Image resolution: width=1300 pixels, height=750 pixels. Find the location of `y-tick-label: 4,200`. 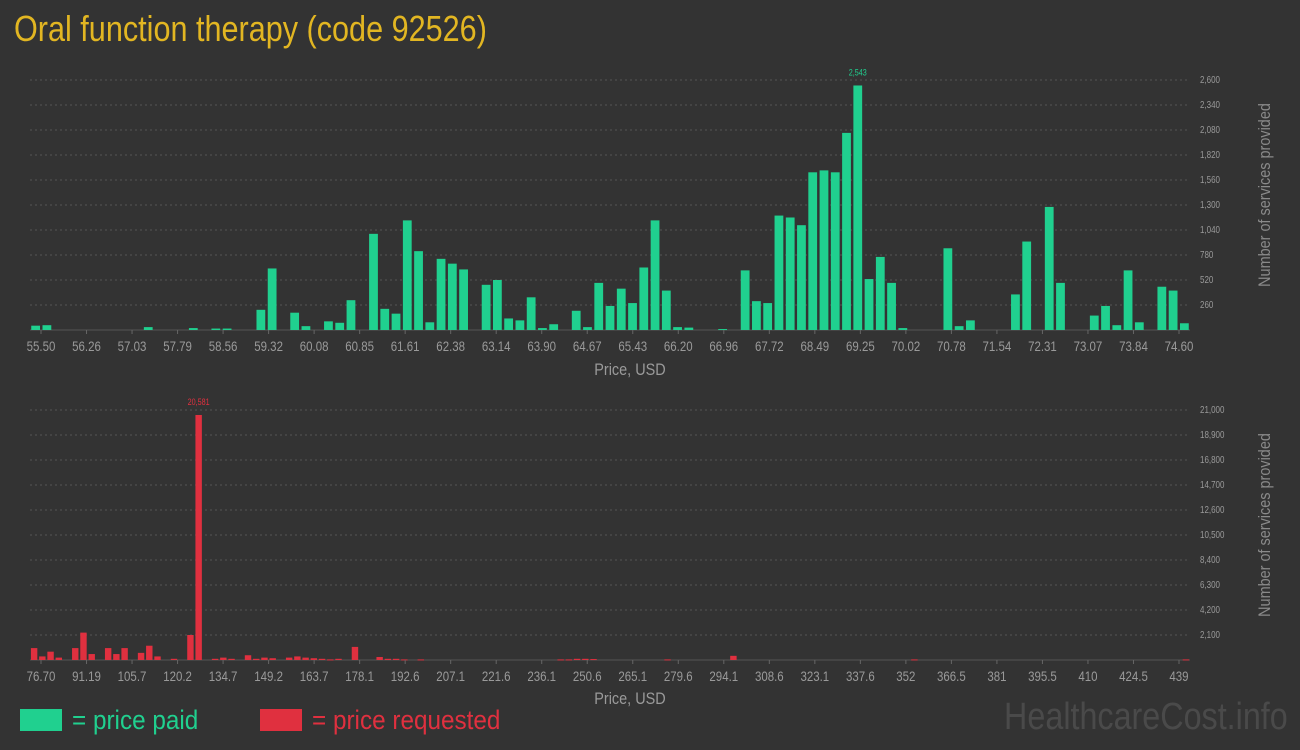

y-tick-label: 4,200 is located at coordinates (1210, 609).